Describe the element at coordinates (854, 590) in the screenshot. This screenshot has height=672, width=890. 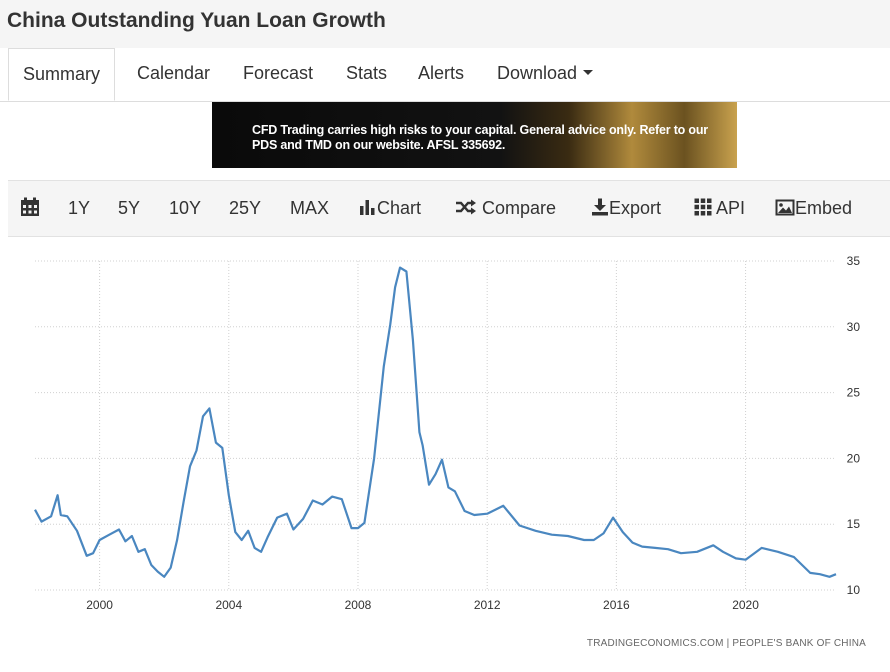
I see `y-tick-label: 10` at that location.